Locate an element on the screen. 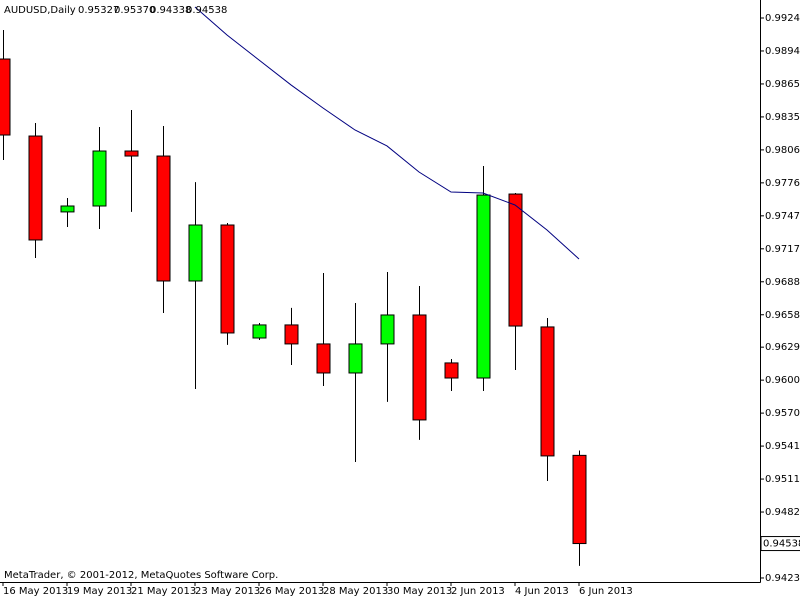 Image resolution: width=800 pixels, height=600 pixels. y-tick-label: 0.96585 is located at coordinates (782, 315).